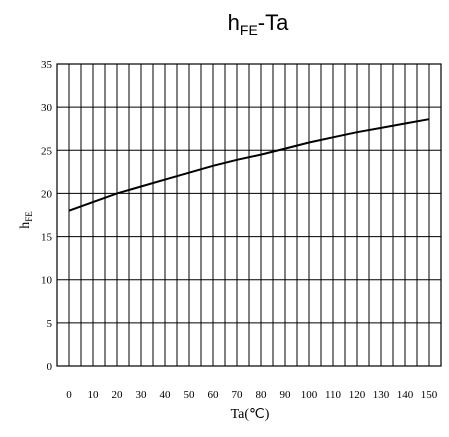 This screenshot has width=449, height=437. What do you see at coordinates (286, 395) in the screenshot?
I see `x-tick-label: 90` at bounding box center [286, 395].